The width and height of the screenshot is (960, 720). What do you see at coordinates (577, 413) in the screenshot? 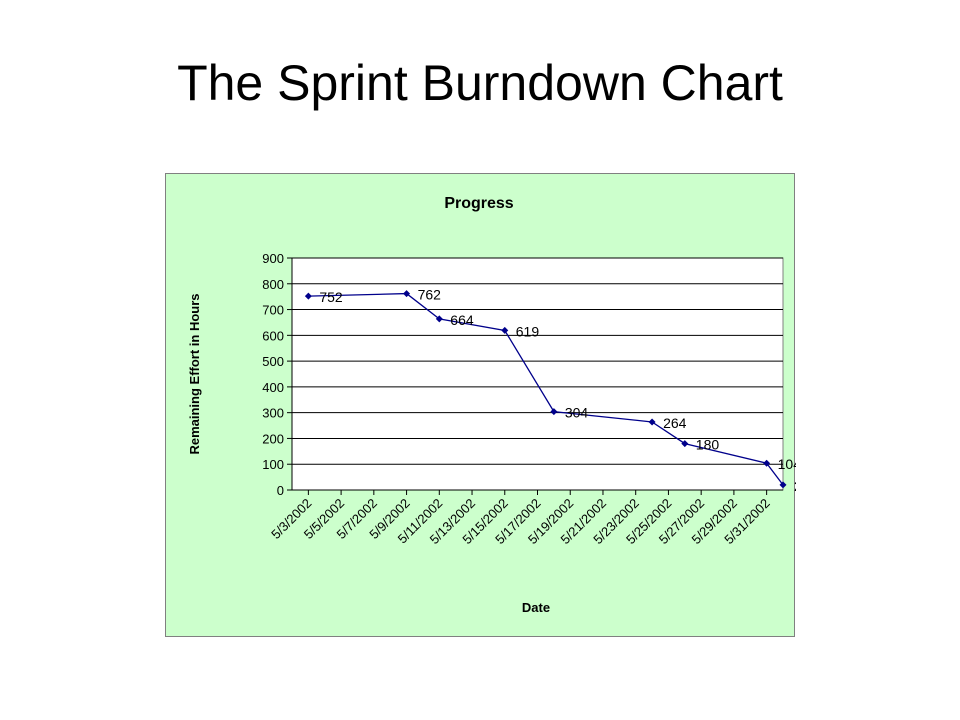
I see `data-label: 304` at bounding box center [577, 413].